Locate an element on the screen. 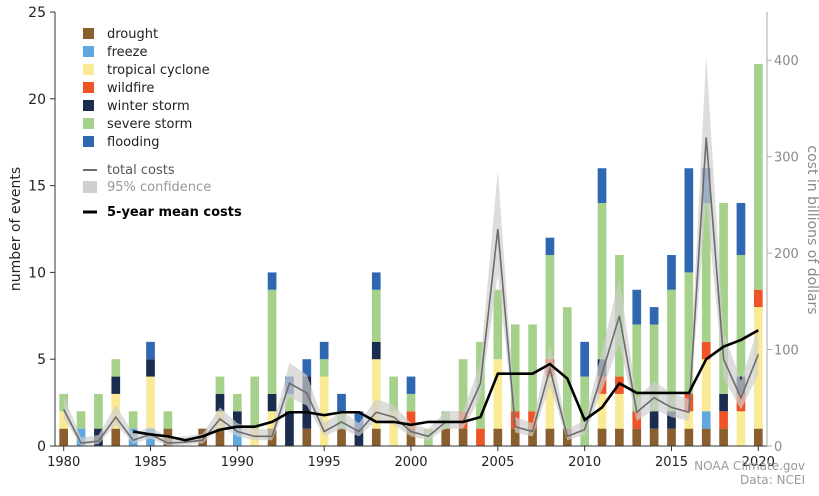  legend-label-winter-storm: winter storm is located at coordinates (148, 106).